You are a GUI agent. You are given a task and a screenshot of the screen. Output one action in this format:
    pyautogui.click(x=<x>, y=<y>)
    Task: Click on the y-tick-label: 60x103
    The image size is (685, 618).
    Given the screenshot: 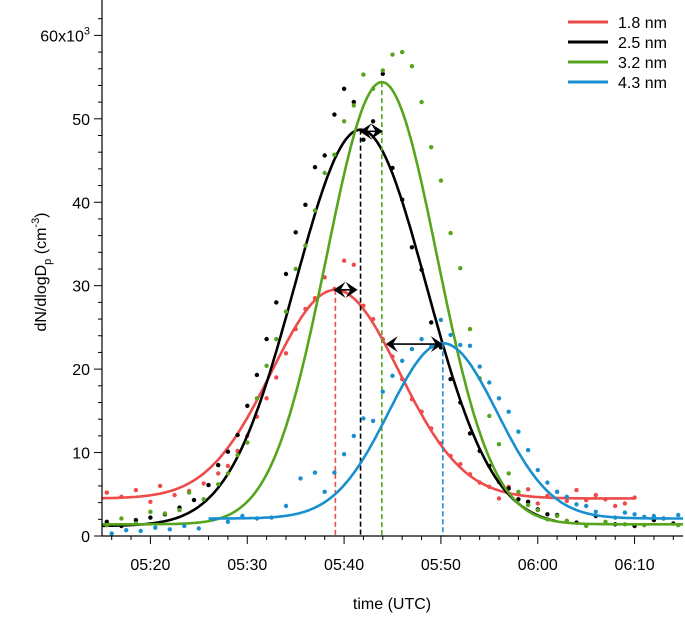 What is the action you would take?
    pyautogui.click(x=65, y=35)
    